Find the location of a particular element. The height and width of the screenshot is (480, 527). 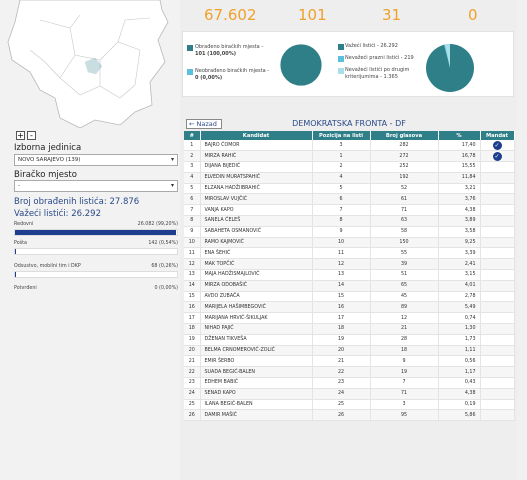

vote-count: 63 is located at coordinates (404, 221).